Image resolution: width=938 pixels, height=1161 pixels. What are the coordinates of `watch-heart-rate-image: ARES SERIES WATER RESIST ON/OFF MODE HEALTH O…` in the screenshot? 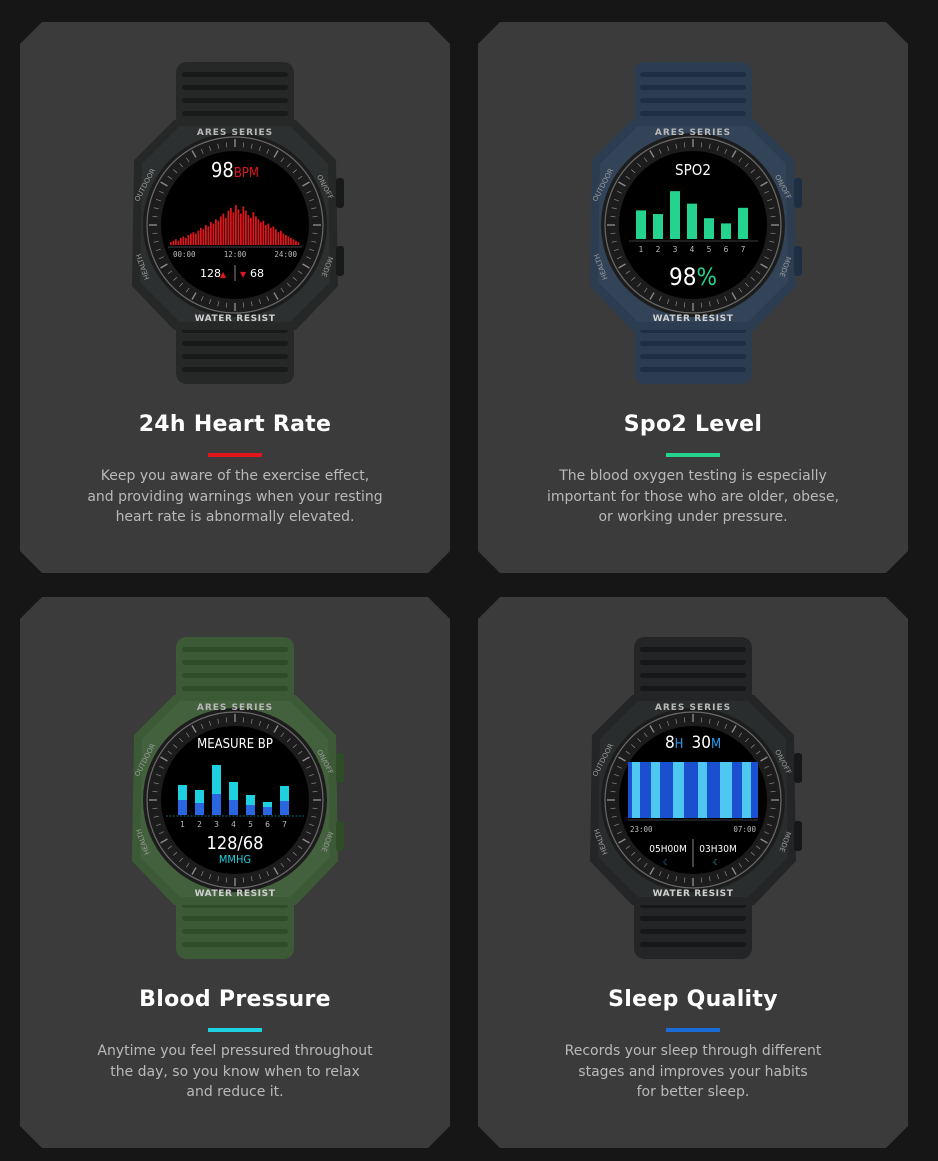 It's located at (235, 223).